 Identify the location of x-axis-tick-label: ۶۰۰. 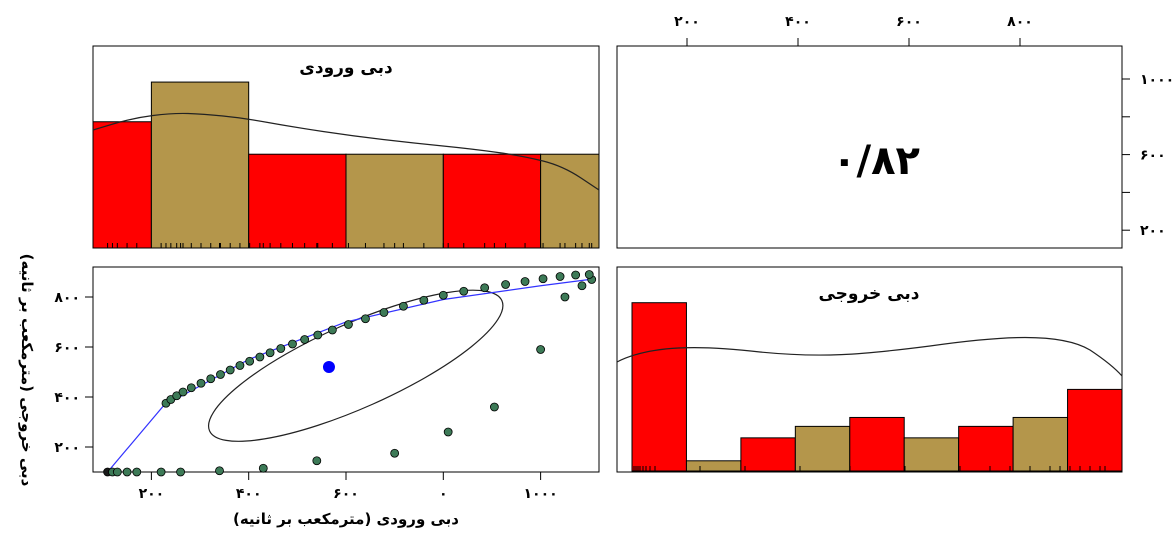
(346, 494).